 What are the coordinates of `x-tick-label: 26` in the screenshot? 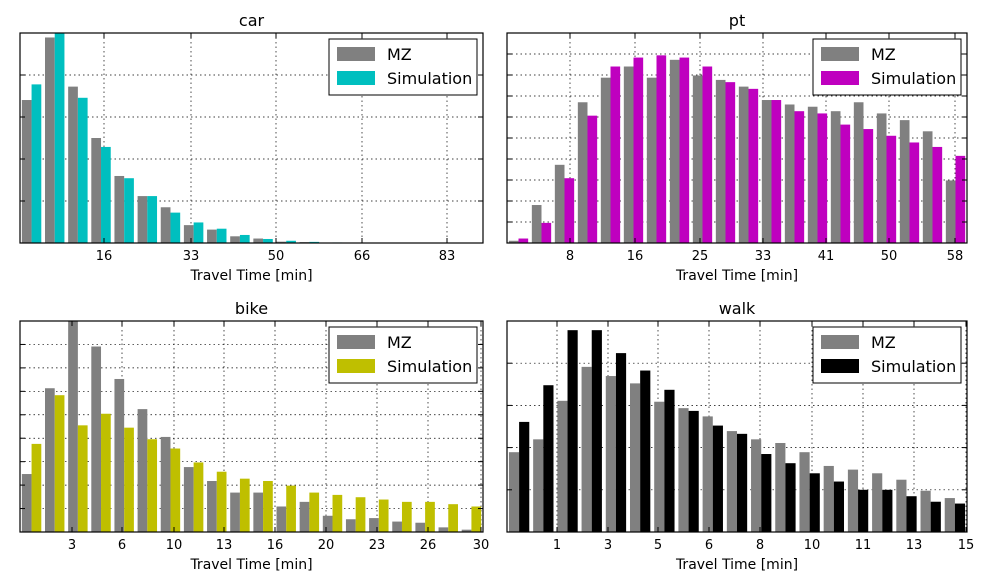 It's located at (428, 545).